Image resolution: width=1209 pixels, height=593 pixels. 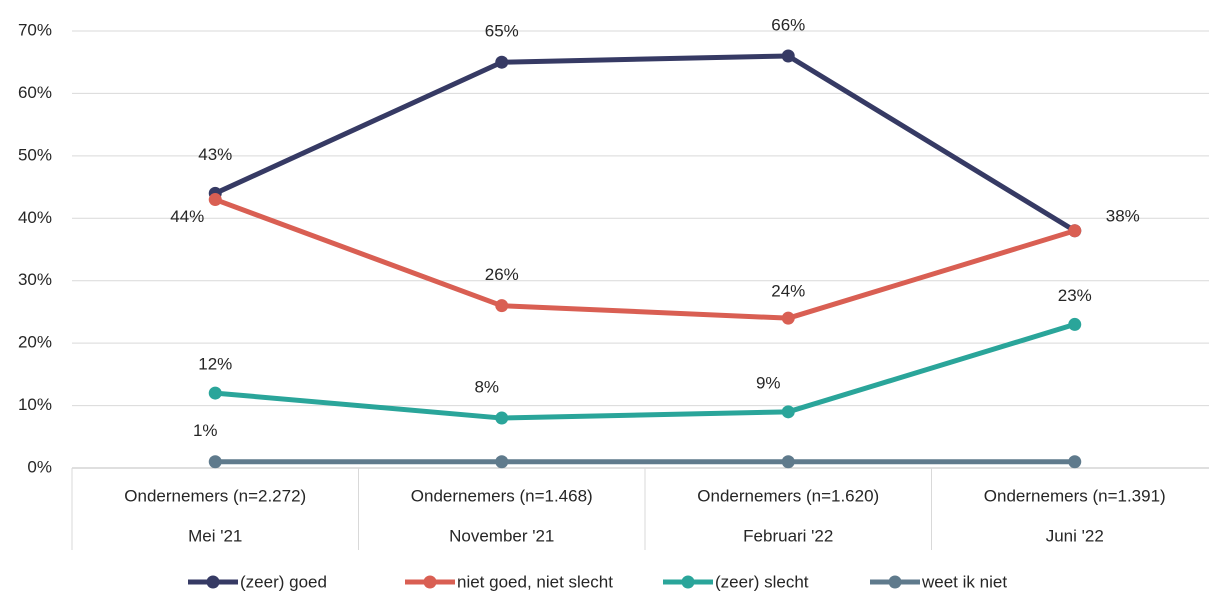 What do you see at coordinates (502, 274) in the screenshot?
I see `data-label: 26%` at bounding box center [502, 274].